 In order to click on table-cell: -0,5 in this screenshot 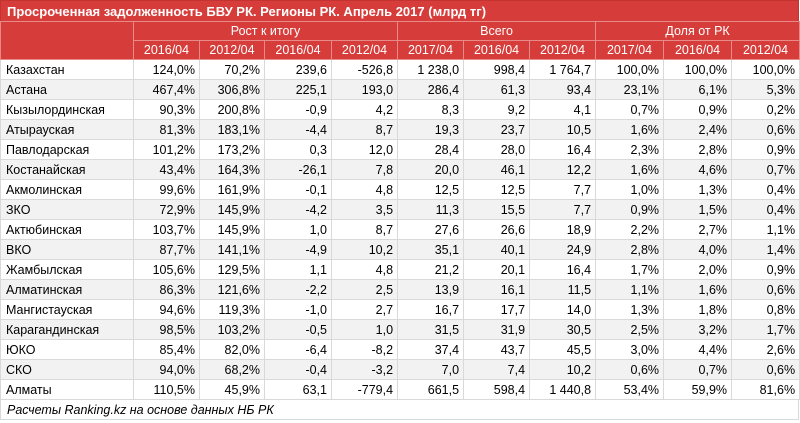, I will do `click(298, 329)`.